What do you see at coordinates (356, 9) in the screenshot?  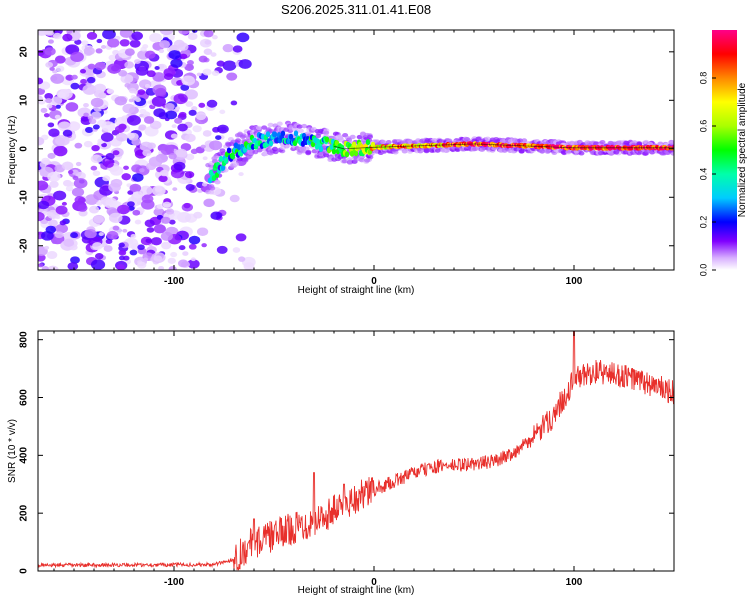 I see `figure-title: S206.2025.311.01.41.E08` at bounding box center [356, 9].